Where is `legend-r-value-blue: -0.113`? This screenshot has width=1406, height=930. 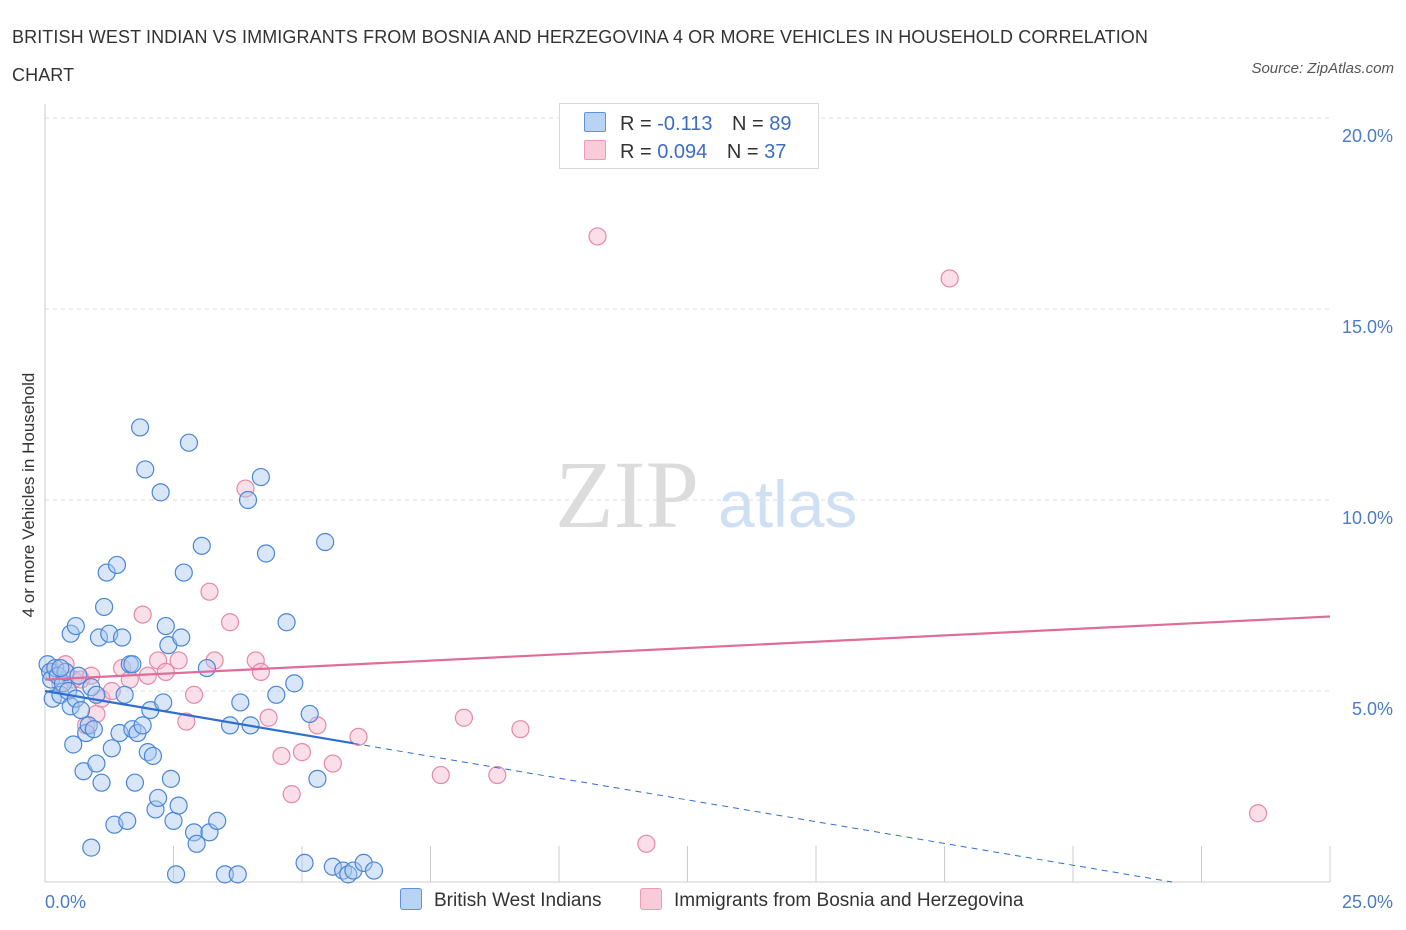
legend-r-value-blue: -0.113 is located at coordinates (685, 124).